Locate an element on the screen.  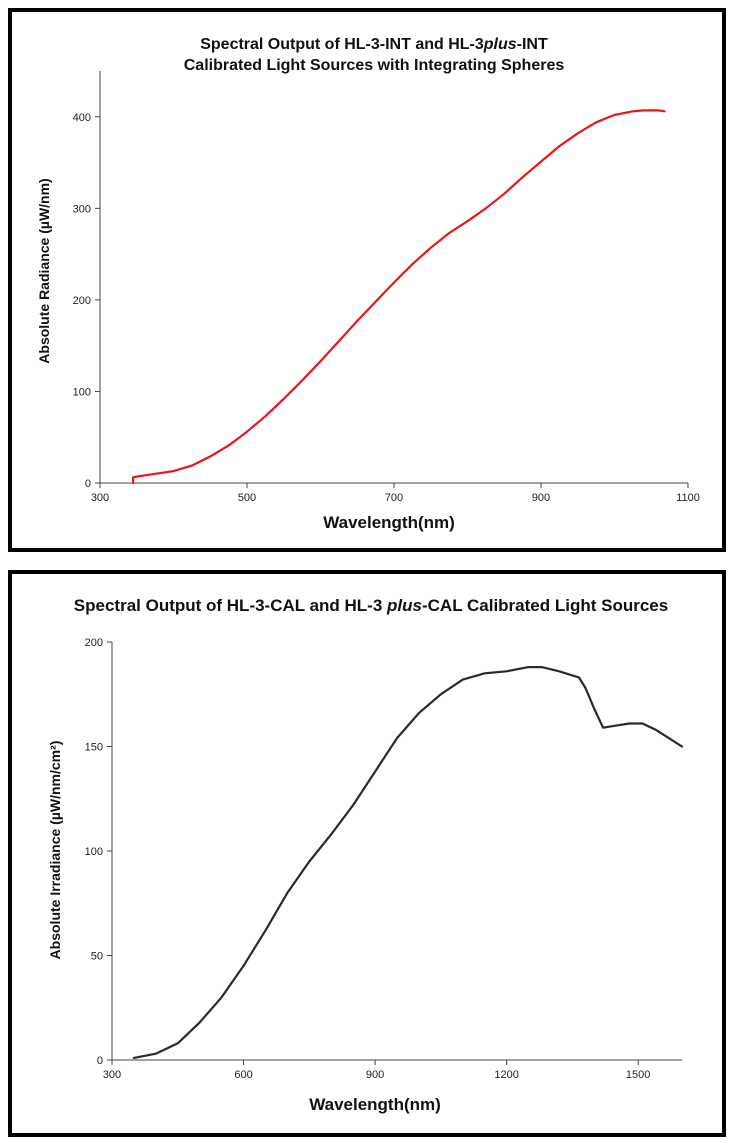
x-tick-label: 500 is located at coordinates (247, 498).